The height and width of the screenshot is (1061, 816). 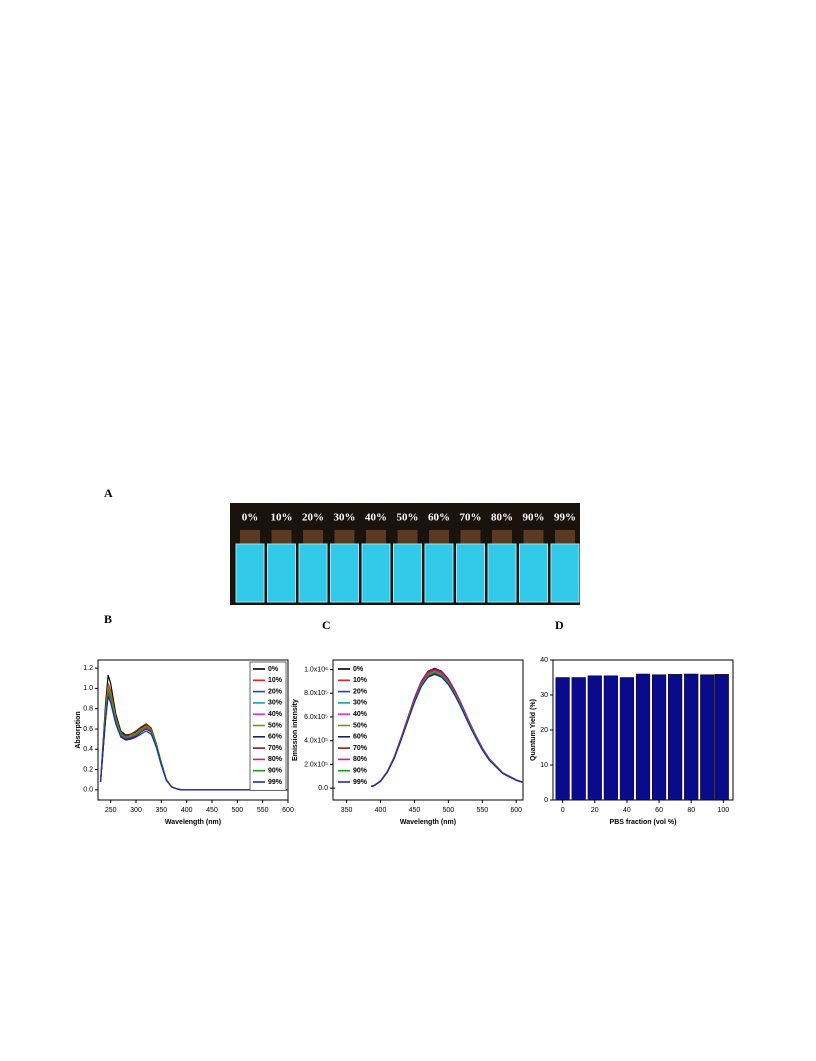 What do you see at coordinates (316, 764) in the screenshot?
I see `y-tick-label: 2.0x10⁵` at bounding box center [316, 764].